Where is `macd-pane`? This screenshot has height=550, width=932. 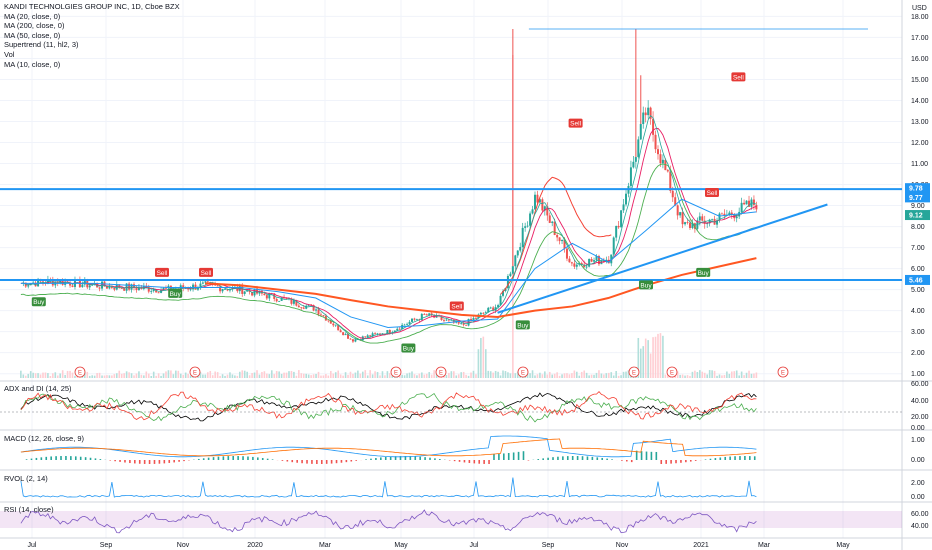 macd-pane is located at coordinates (388, 449).